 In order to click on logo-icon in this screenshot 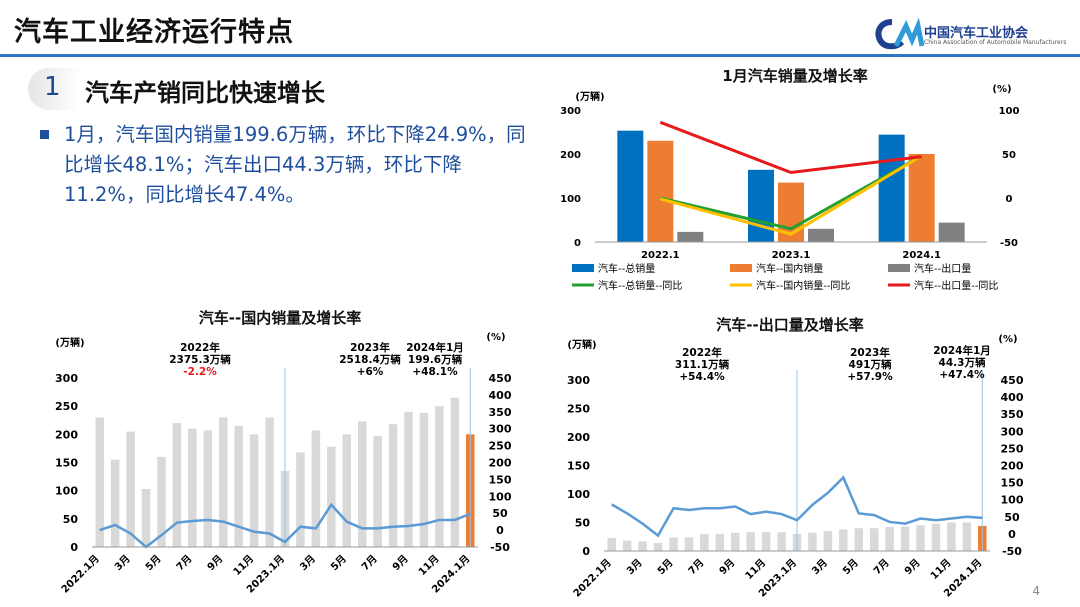, I will do `click(900, 33)`.